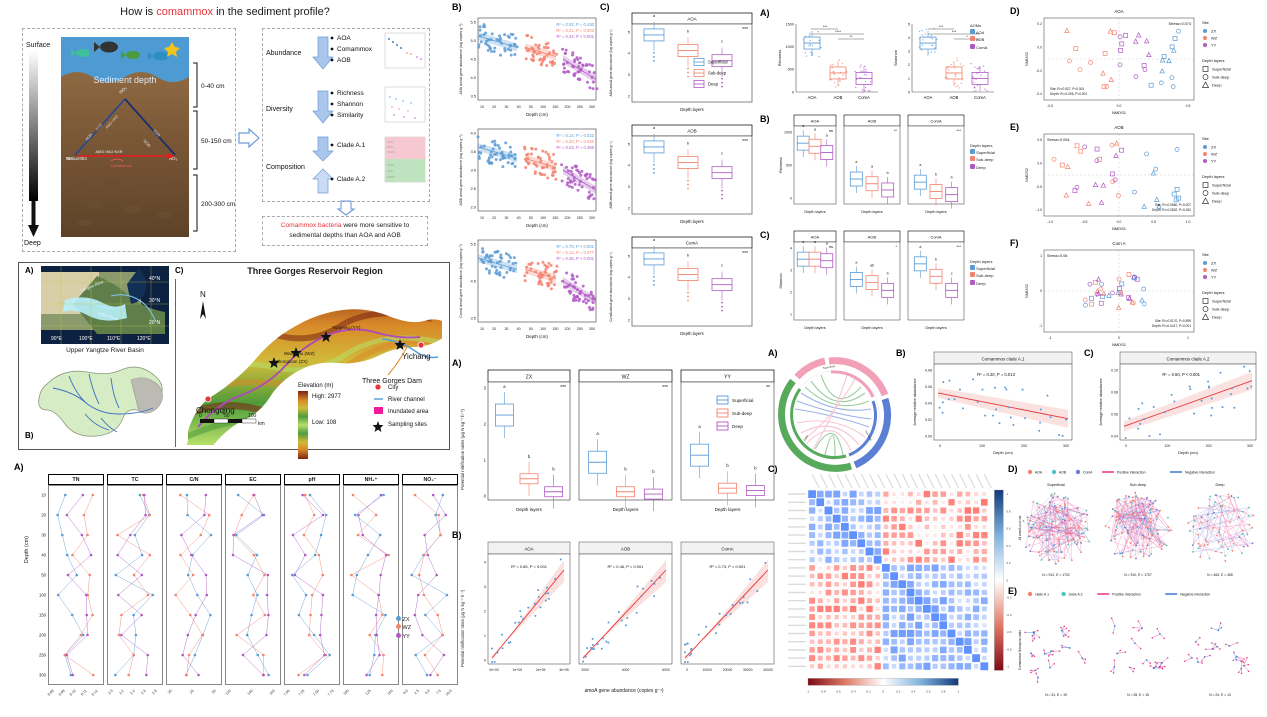 The height and width of the screenshot is (717, 1267). Describe the element at coordinates (494, 218) in the screenshot. I see `svg-text: 20` at that location.